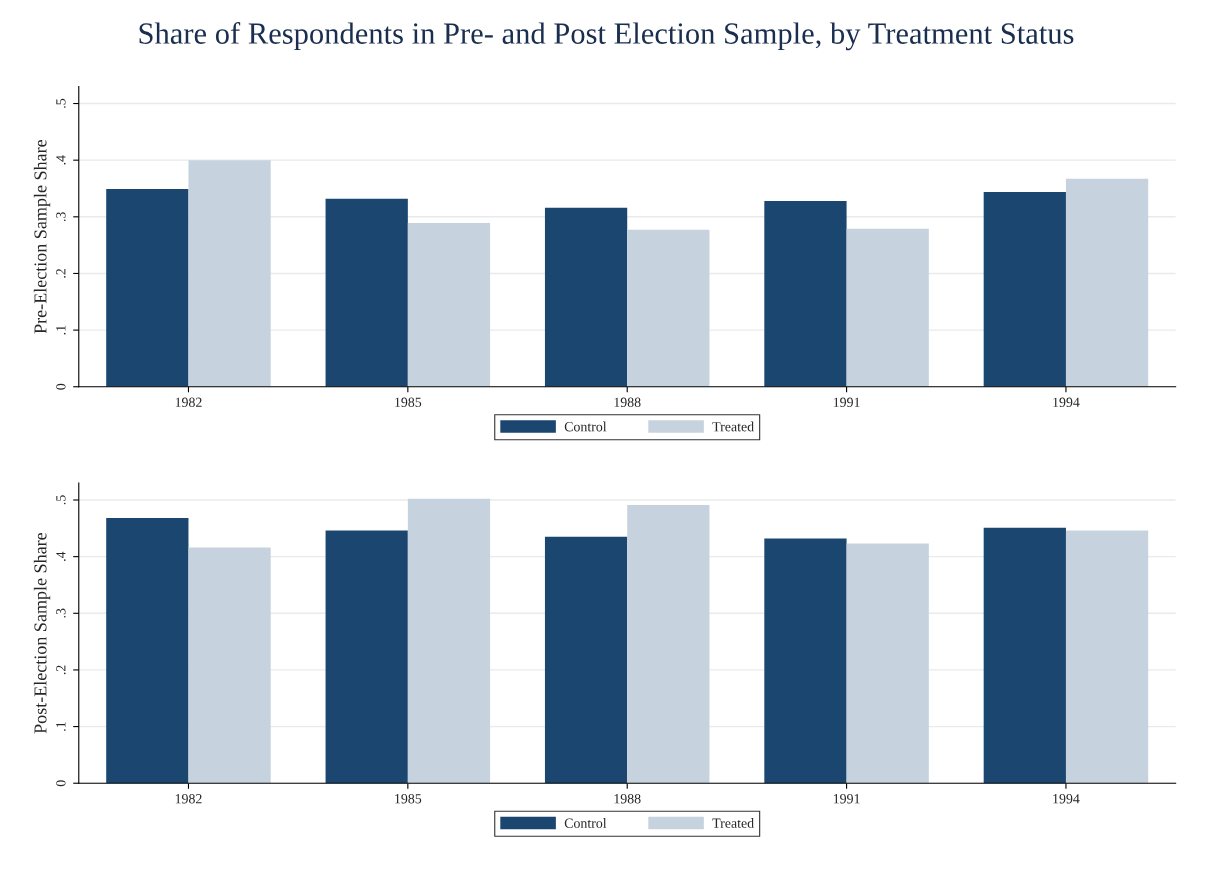 Image resolution: width=1212 pixels, height=883 pixels. What do you see at coordinates (606, 36) in the screenshot?
I see `chart-title: Share of Respondents in Pre- and Post Election Sample, by Treatment Status` at bounding box center [606, 36].